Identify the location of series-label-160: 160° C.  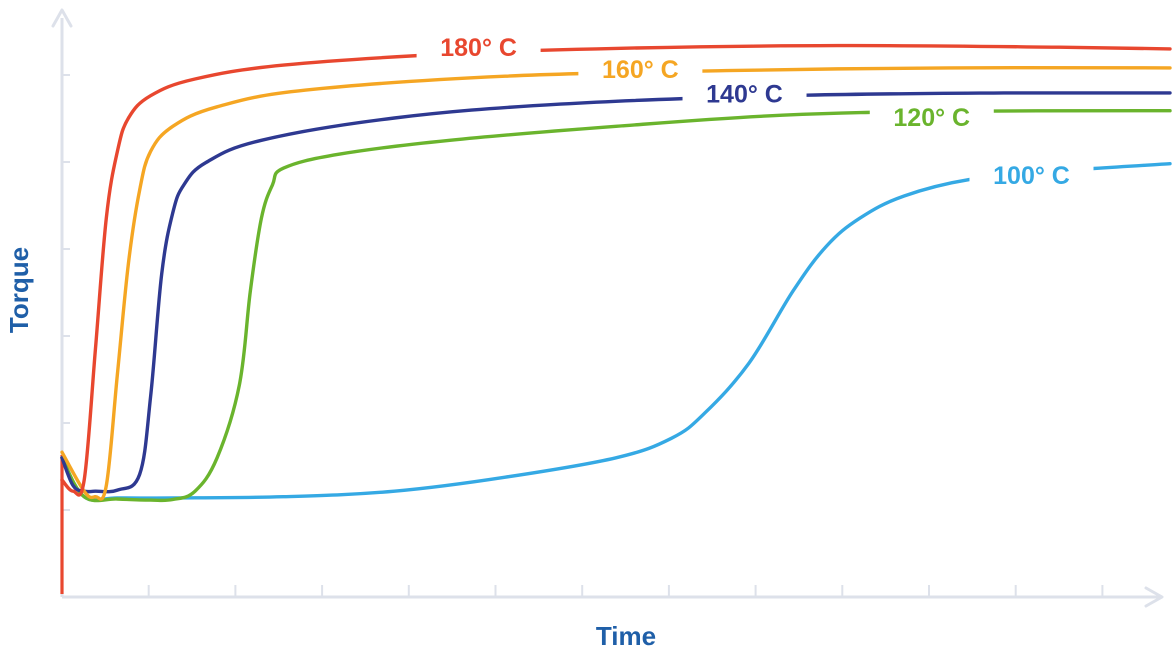
(640, 70).